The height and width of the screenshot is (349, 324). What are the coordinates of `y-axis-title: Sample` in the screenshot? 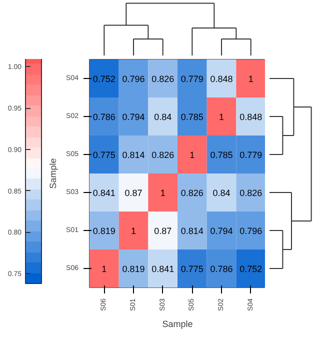 It's located at (53, 173).